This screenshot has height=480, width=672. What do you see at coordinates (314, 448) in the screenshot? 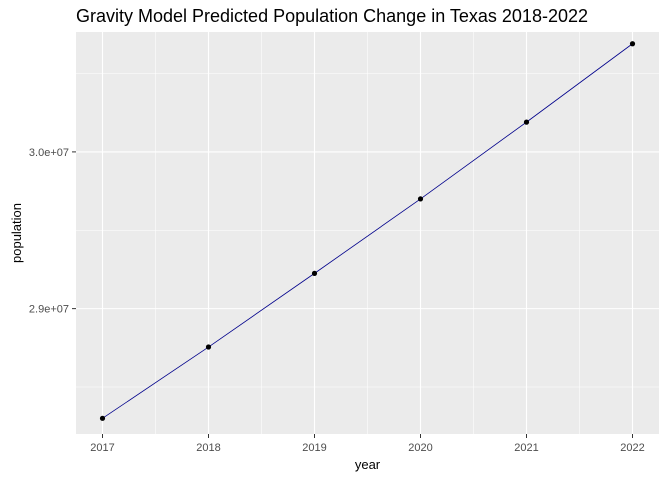
I see `x-tick-label: 2019` at bounding box center [314, 448].